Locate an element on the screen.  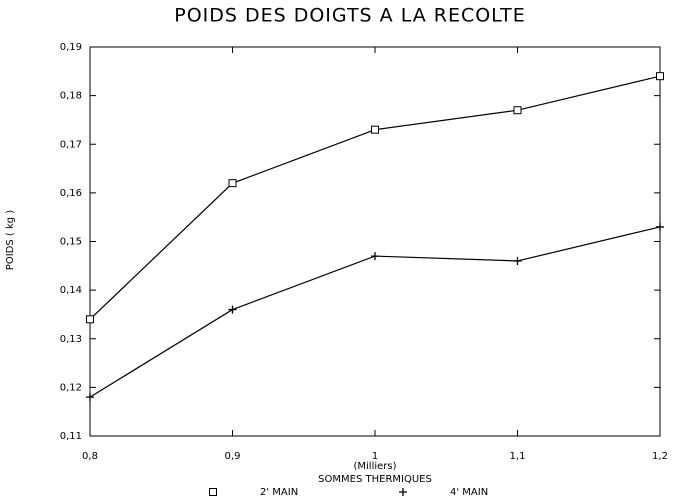
y-tick-label: 0,19 is located at coordinates (71, 47).